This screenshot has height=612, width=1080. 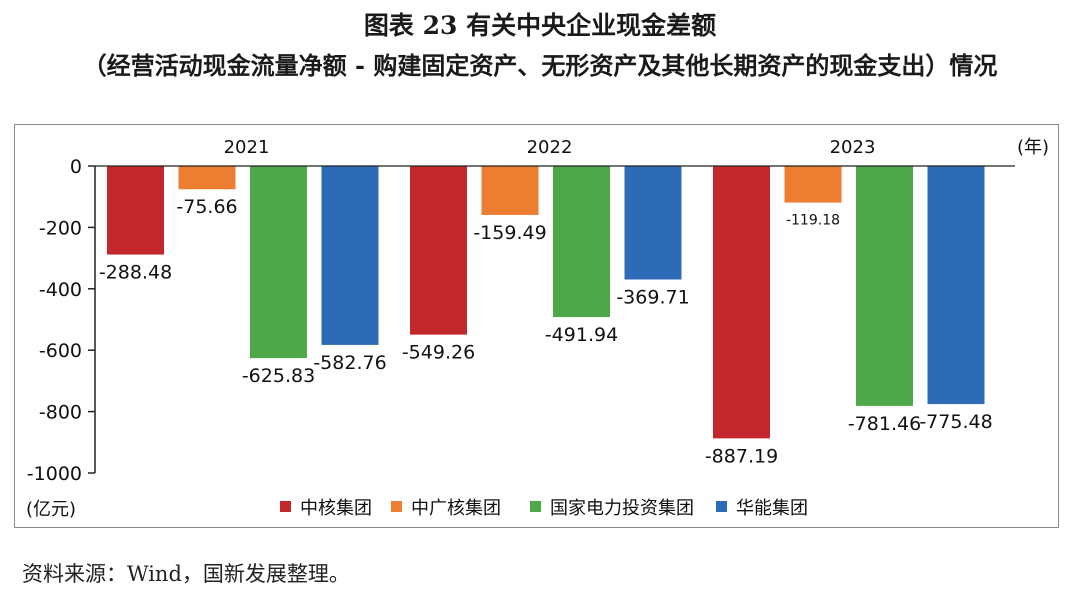 What do you see at coordinates (54, 474) in the screenshot?
I see `y-tick-label: -1000` at bounding box center [54, 474].